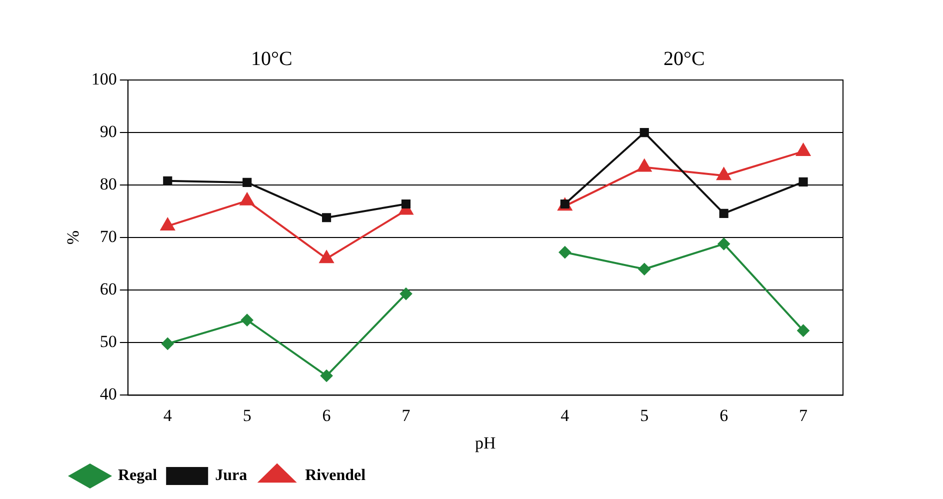 The width and height of the screenshot is (943, 499). What do you see at coordinates (108, 184) in the screenshot?
I see `y-tick-label: 80` at bounding box center [108, 184].